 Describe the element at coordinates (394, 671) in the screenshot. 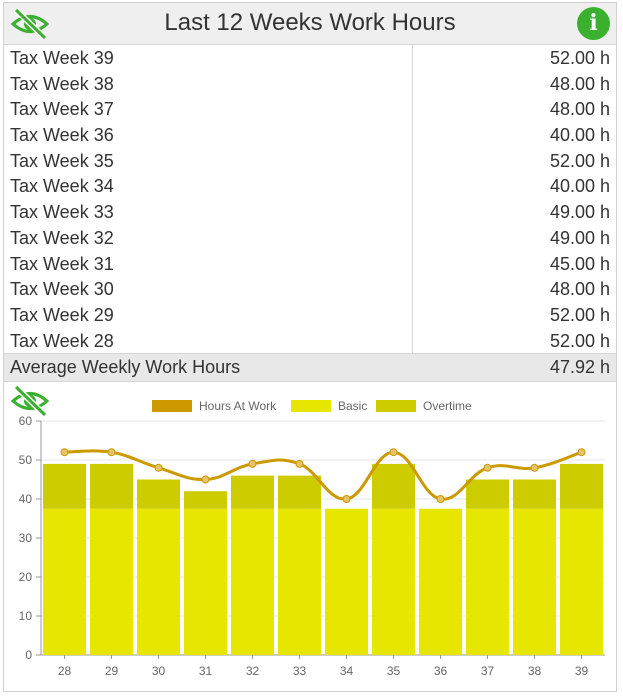

I see `x-tick-label: 35` at that location.